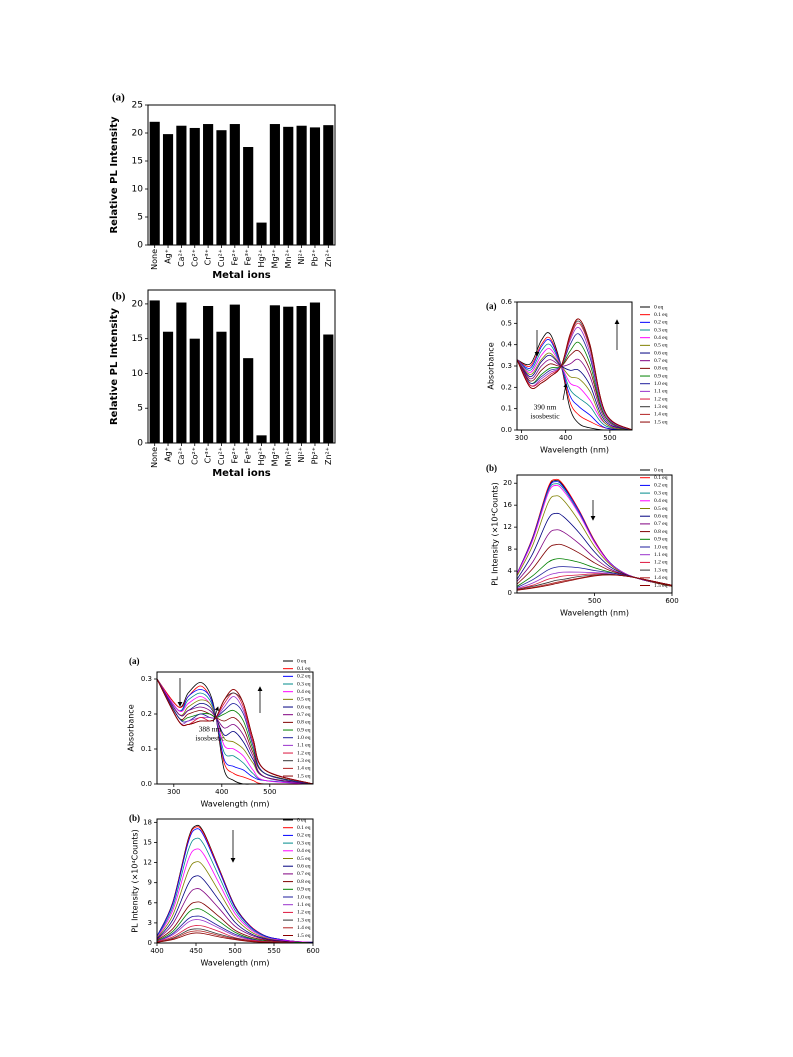  I want to click on y-tick-label: 15, so click(137, 162).